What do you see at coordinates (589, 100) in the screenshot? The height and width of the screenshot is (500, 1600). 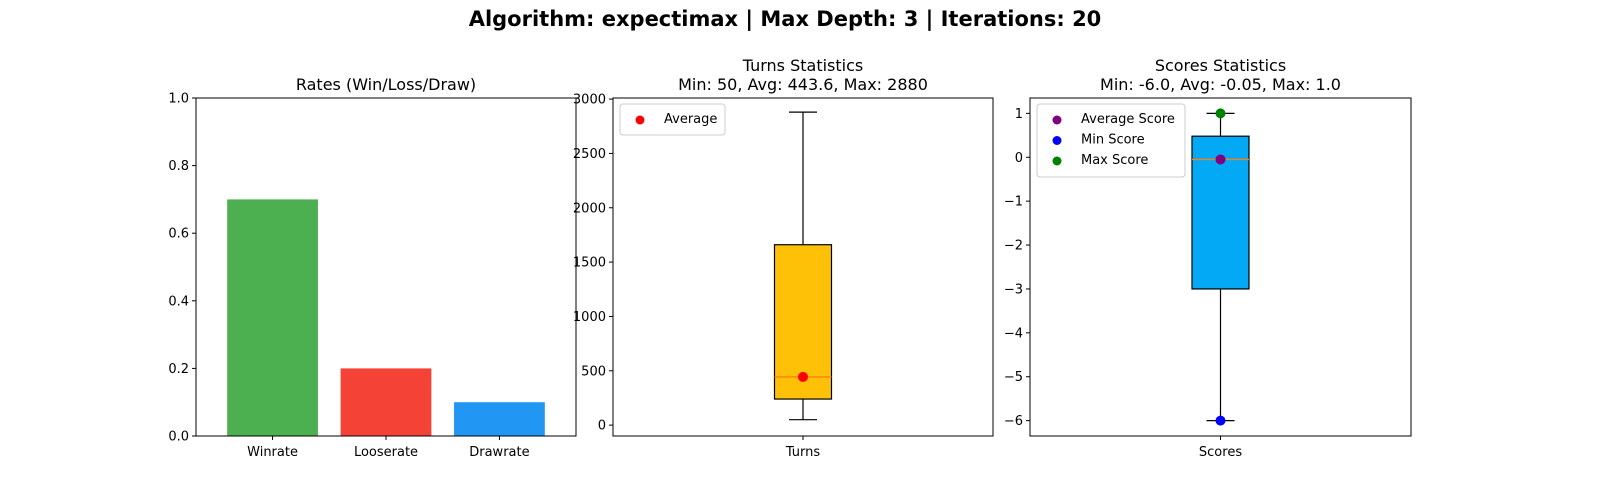 I see `y-tick-label: 3000` at bounding box center [589, 100].